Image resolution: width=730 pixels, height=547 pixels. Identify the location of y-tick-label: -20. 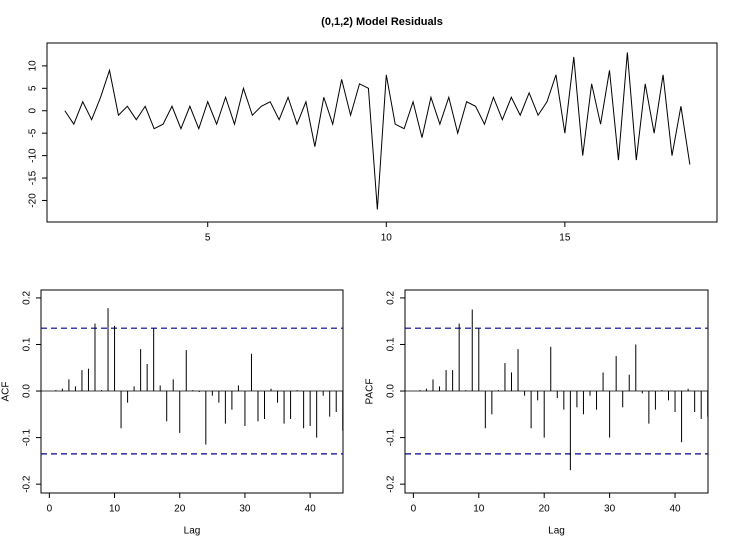
(33, 200).